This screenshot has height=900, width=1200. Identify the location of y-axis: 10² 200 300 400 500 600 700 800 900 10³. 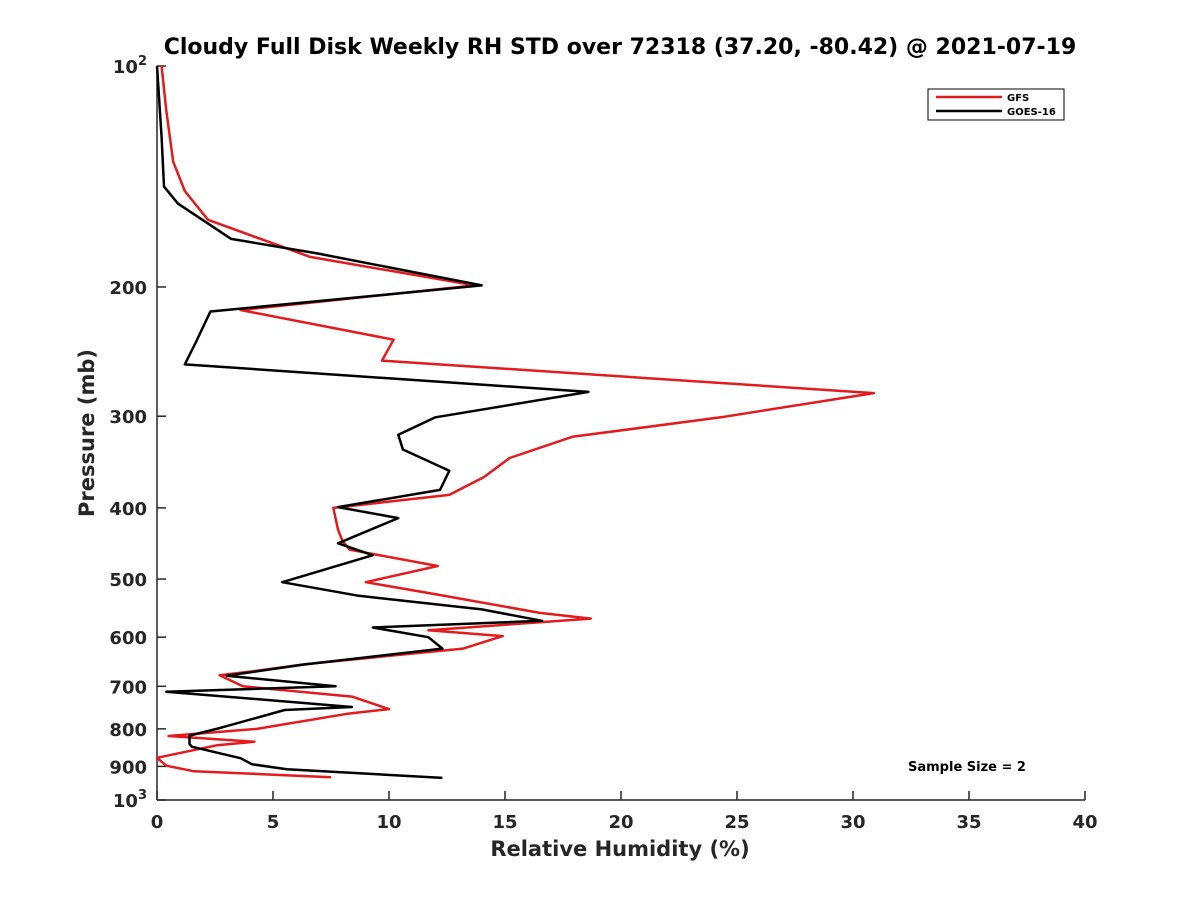
(137, 433).